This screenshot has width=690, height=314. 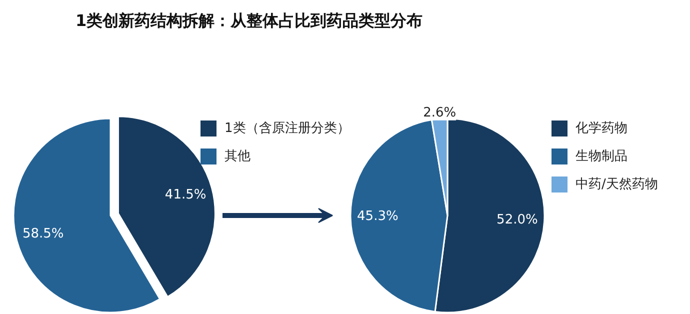 I want to click on legend-label: 中药/天然药物, so click(x=617, y=184).